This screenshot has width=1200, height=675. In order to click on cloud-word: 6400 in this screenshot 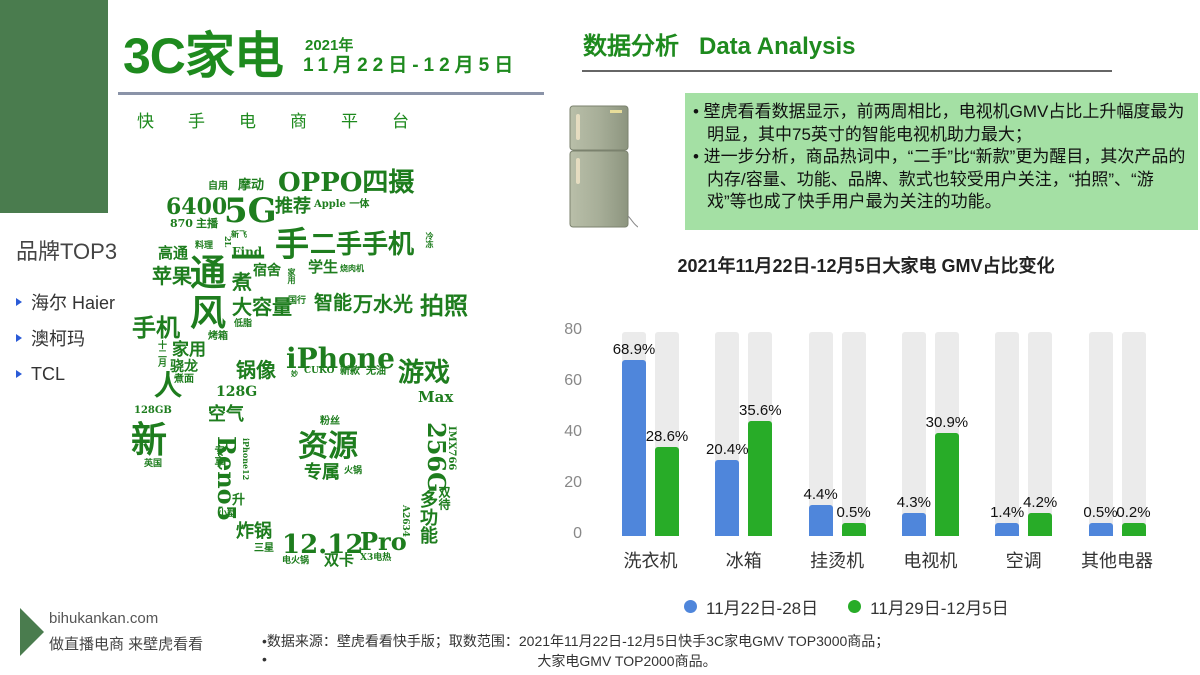, I will do `click(197, 207)`.